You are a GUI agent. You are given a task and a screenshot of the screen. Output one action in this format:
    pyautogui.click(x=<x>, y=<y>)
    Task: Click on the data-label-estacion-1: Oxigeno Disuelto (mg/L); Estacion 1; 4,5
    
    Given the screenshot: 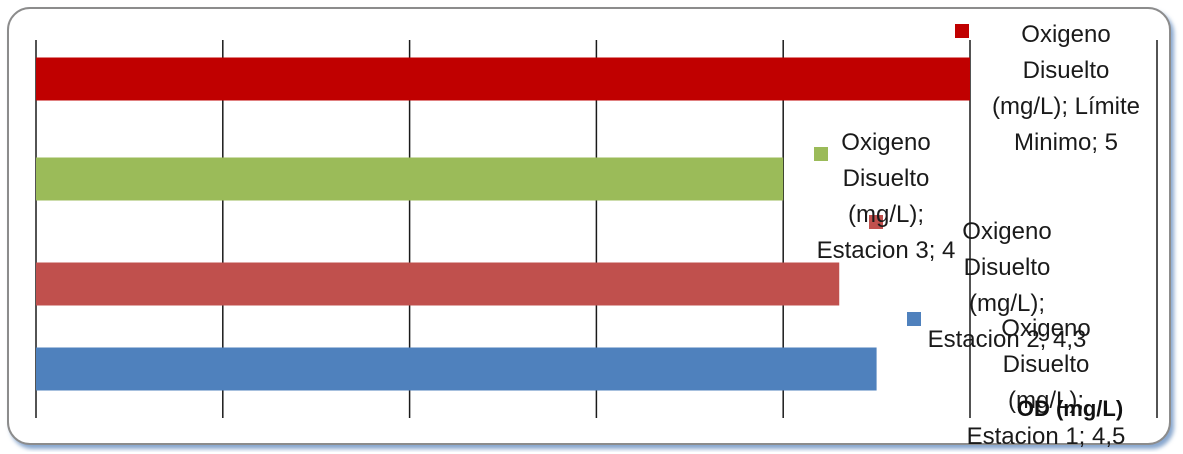 What is the action you would take?
    pyautogui.click(x=1046, y=382)
    